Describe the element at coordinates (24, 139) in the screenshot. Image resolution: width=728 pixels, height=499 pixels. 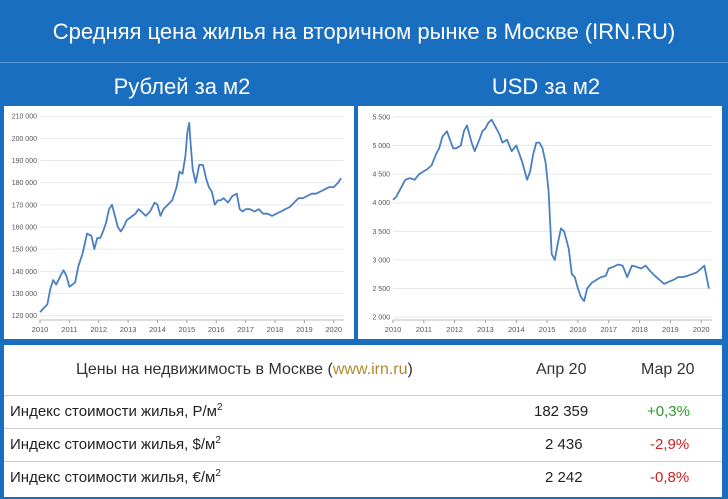
I see `y-tick-label: 200 000` at that location.